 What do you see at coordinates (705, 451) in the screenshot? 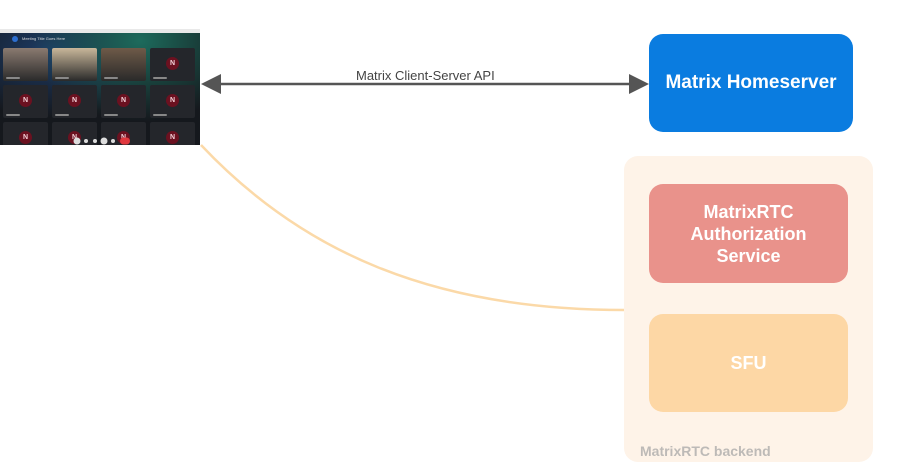
I see `backend-group-label: MatrixRTC backend` at bounding box center [705, 451].